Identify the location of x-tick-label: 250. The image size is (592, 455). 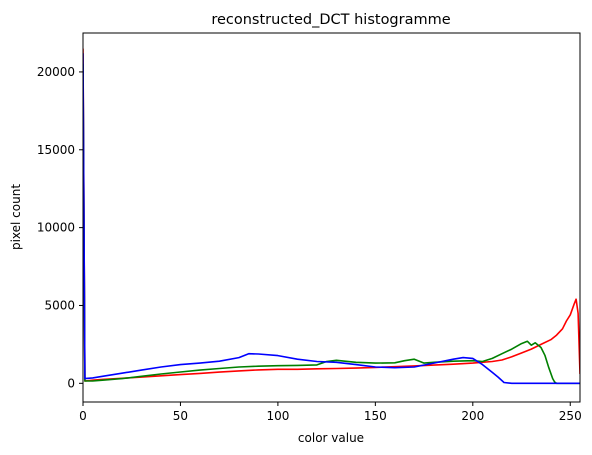
(570, 416).